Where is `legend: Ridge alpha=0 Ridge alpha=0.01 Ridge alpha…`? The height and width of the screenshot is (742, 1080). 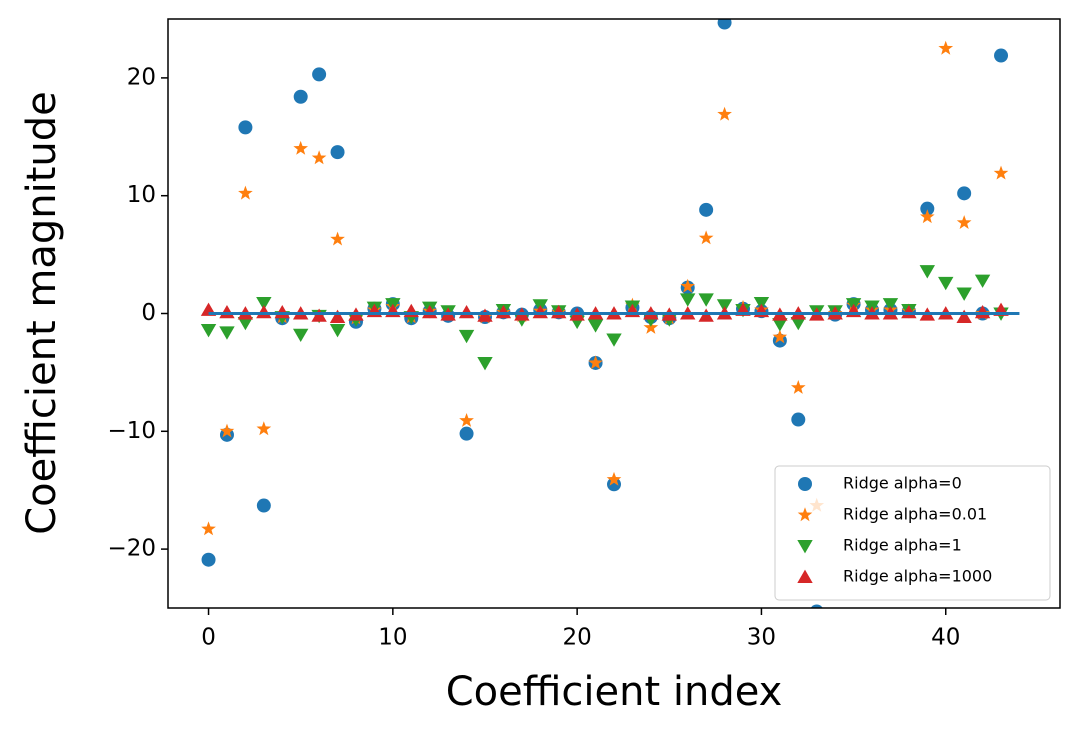 legend: Ridge alpha=0 Ridge alpha=0.01 Ridge alpha… is located at coordinates (912, 533).